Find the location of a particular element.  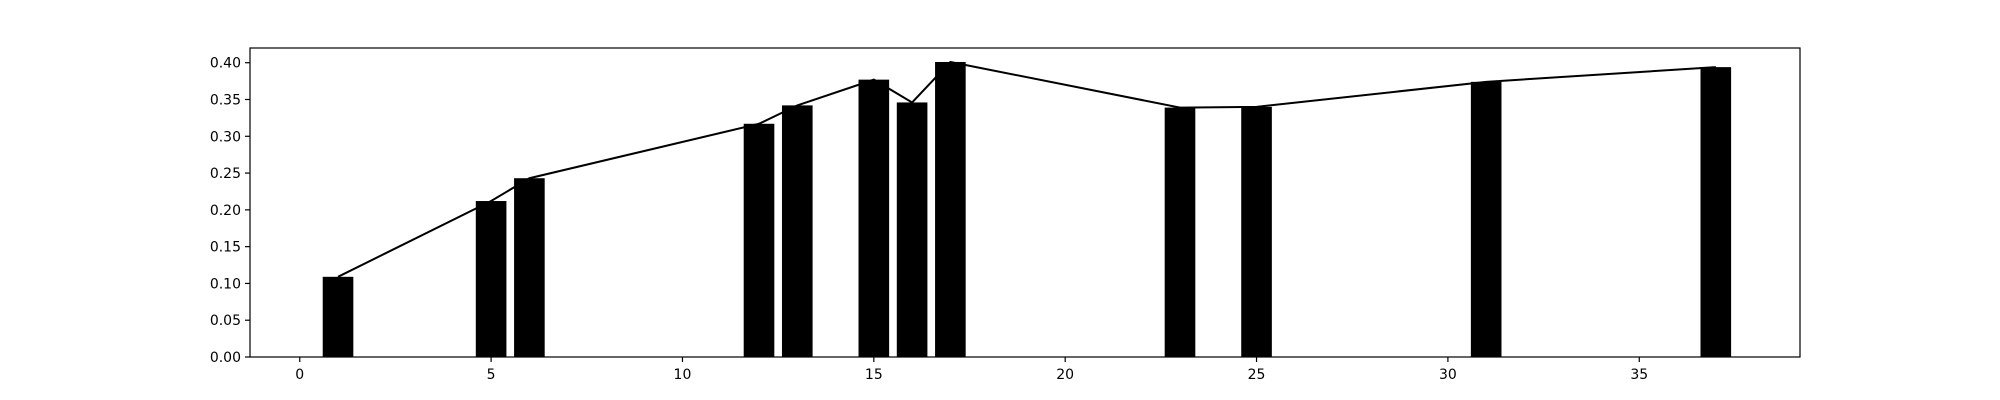

x-tick-label: 15 is located at coordinates (874, 375).